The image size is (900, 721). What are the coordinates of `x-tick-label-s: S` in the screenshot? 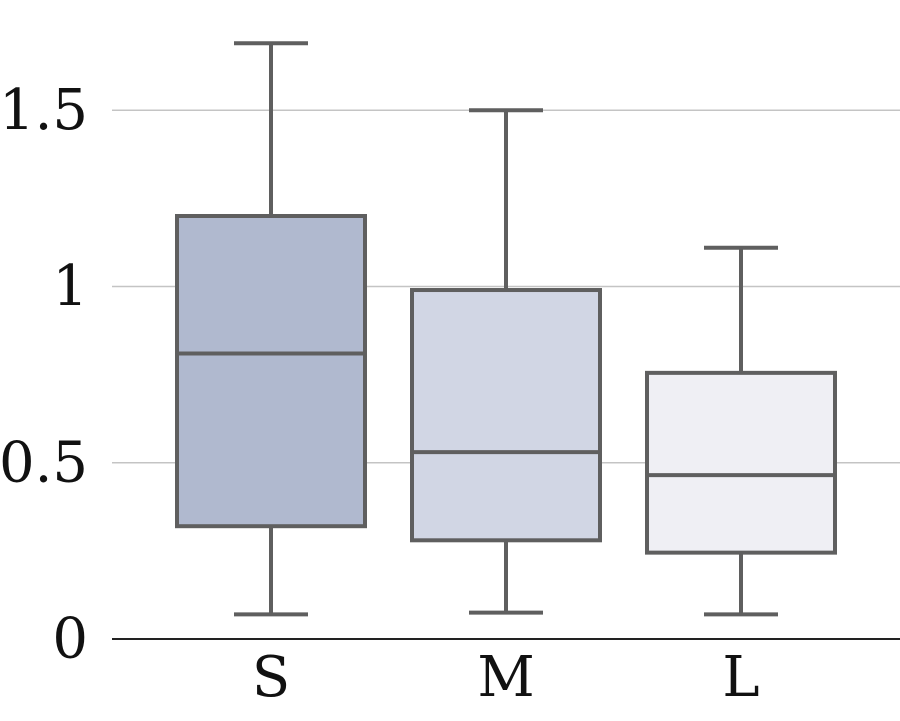 It's located at (271, 677).